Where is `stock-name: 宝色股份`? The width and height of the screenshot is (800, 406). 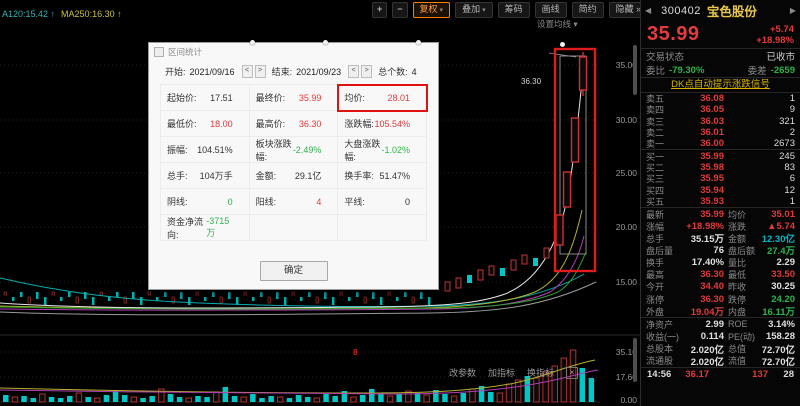 stock-name: 宝色股份 is located at coordinates (731, 12).